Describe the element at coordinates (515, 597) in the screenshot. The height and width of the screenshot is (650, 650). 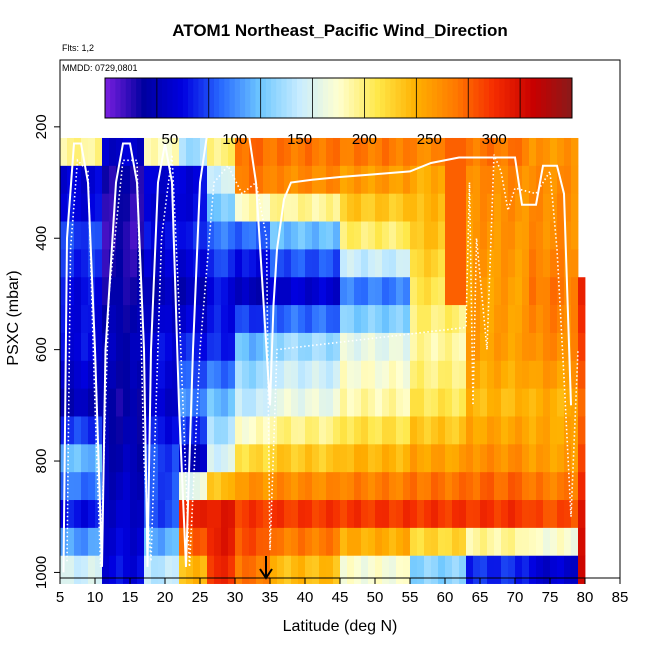
I see `x-tick-label: 70` at that location.